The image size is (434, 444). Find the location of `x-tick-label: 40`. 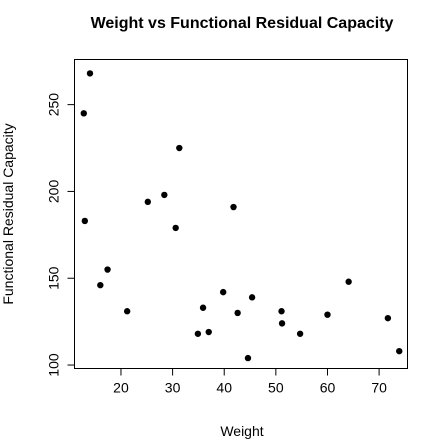

x-tick-label: 40 is located at coordinates (224, 388).